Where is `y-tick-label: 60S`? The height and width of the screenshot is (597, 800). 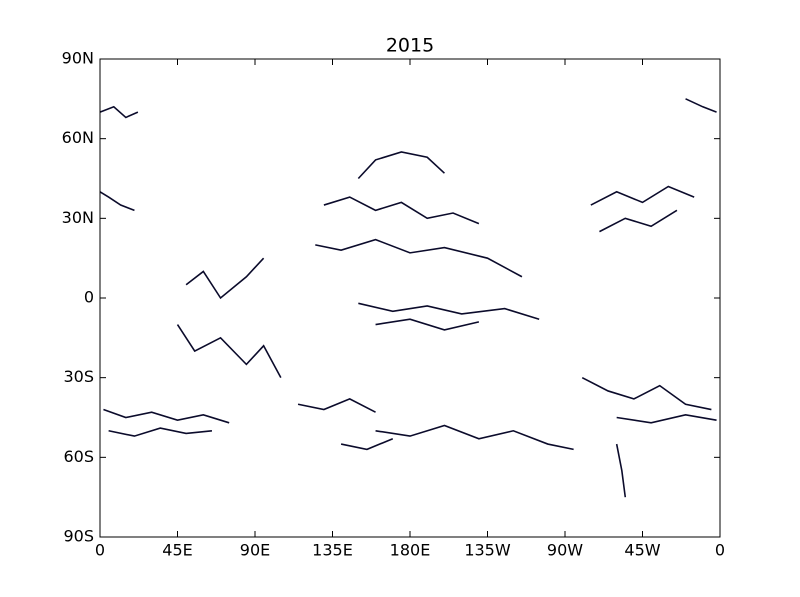
y-tick-label: 60S is located at coordinates (78, 456).